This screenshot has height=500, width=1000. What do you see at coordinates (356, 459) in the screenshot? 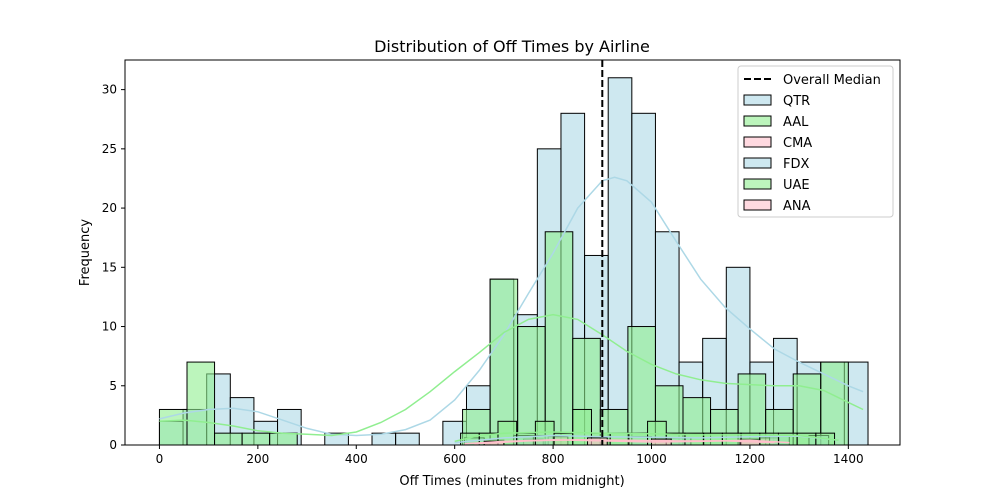
I see `x-tick-label: 400` at bounding box center [356, 459].